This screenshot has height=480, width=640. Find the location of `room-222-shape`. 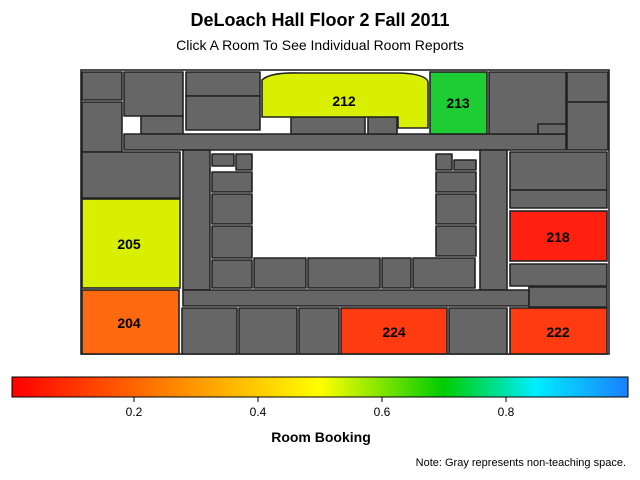

room-222-shape is located at coordinates (558, 331).